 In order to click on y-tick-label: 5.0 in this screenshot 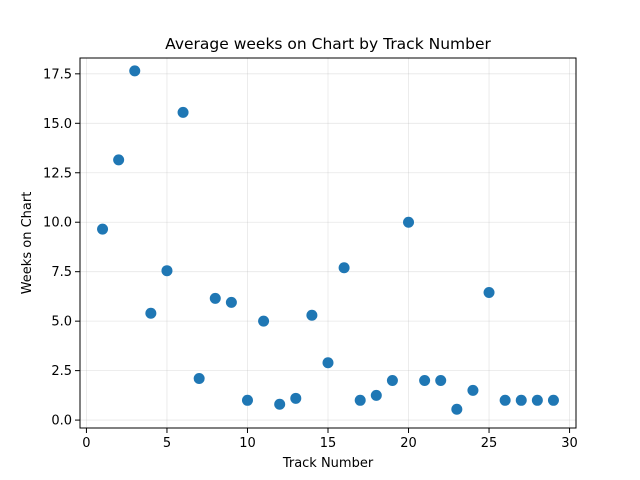, I will do `click(61, 322)`.